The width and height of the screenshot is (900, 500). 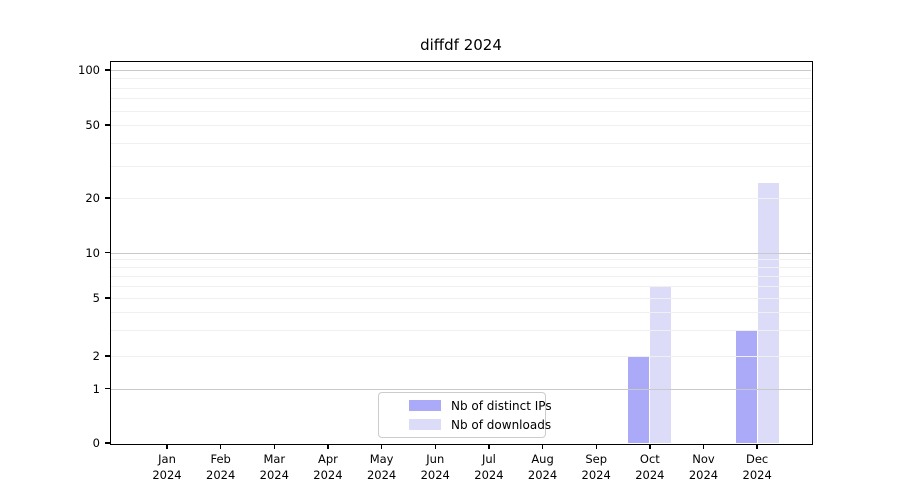 What do you see at coordinates (327, 459) in the screenshot?
I see `x-tick-month: Apr` at bounding box center [327, 459].